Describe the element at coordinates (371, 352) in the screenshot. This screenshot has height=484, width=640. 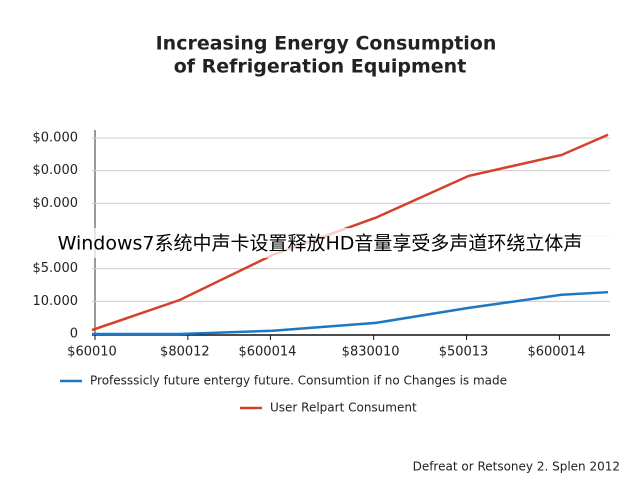
I see `x-tick-label: $830010` at that location.